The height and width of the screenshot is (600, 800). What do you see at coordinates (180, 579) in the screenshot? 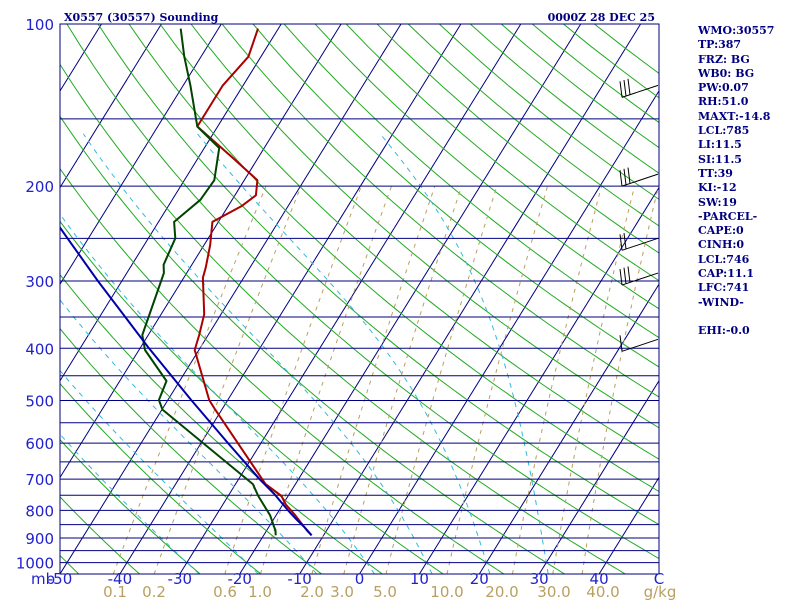
I see `temperature-label: -30` at bounding box center [180, 579].